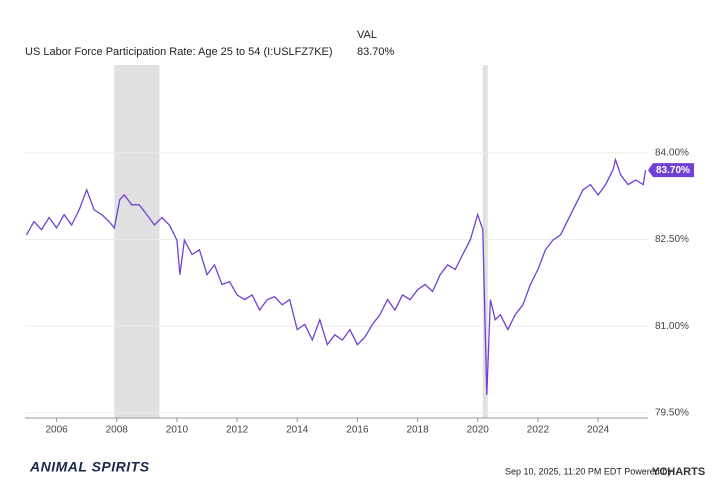 The width and height of the screenshot is (728, 485). Describe the element at coordinates (56, 430) in the screenshot. I see `x-tick-label: 2006` at that location.